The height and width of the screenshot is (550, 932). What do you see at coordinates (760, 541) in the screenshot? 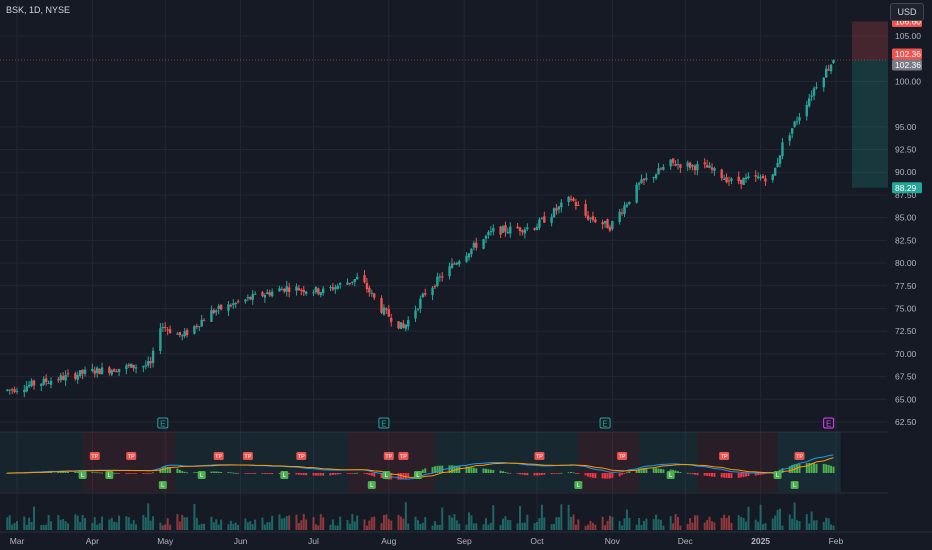
I see `time-tick-label: 2025` at bounding box center [760, 541].